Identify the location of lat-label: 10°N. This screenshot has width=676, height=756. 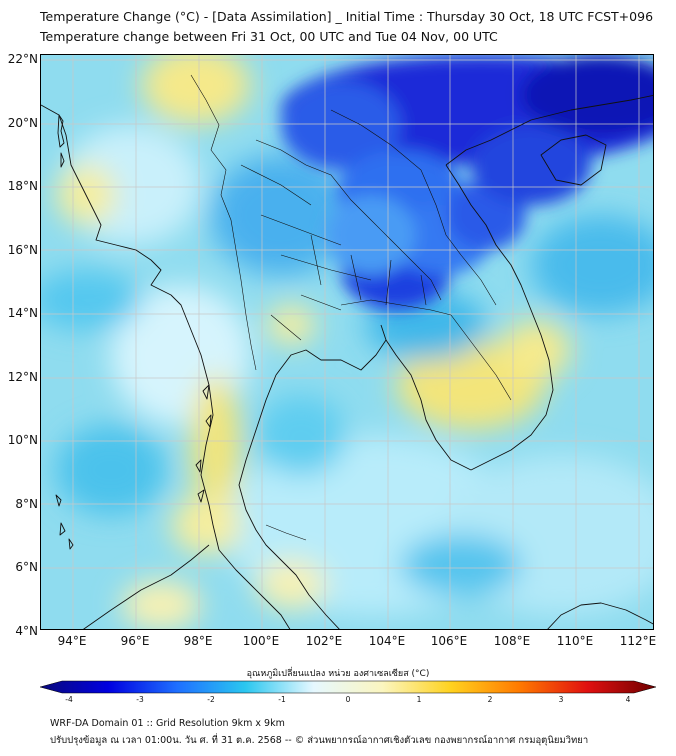
(22, 440).